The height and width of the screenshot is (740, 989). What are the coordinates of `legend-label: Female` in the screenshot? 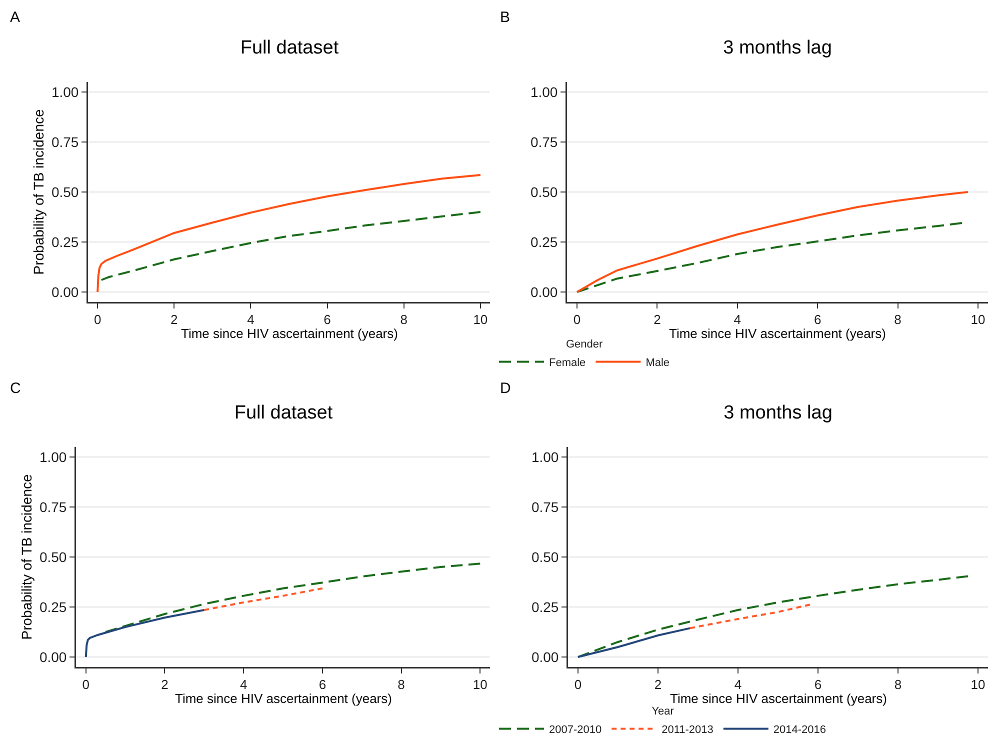 It's located at (567, 363).